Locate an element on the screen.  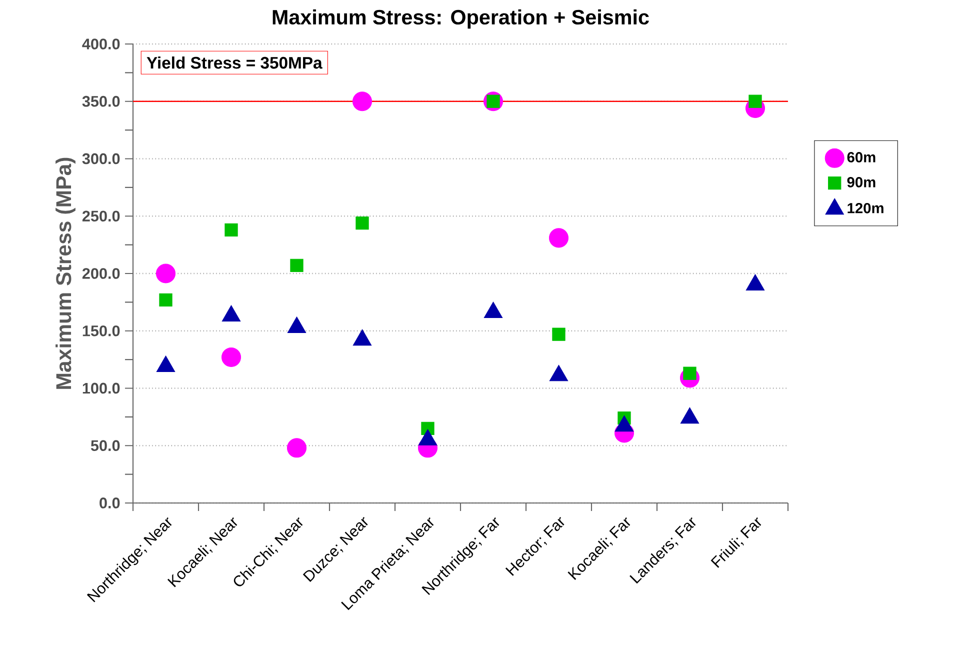
y-tick-label: 150.0 is located at coordinates (101, 330).